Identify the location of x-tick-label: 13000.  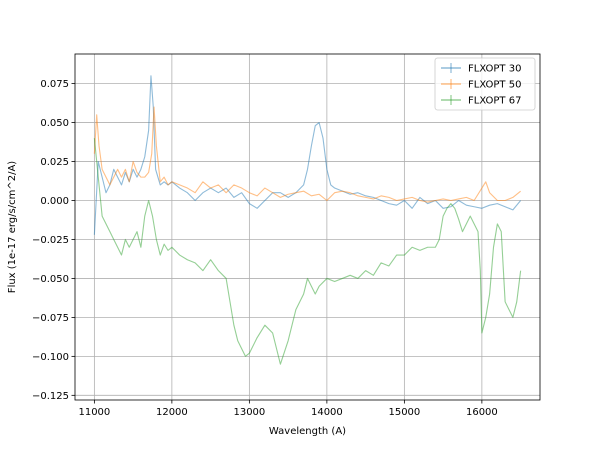
(249, 412).